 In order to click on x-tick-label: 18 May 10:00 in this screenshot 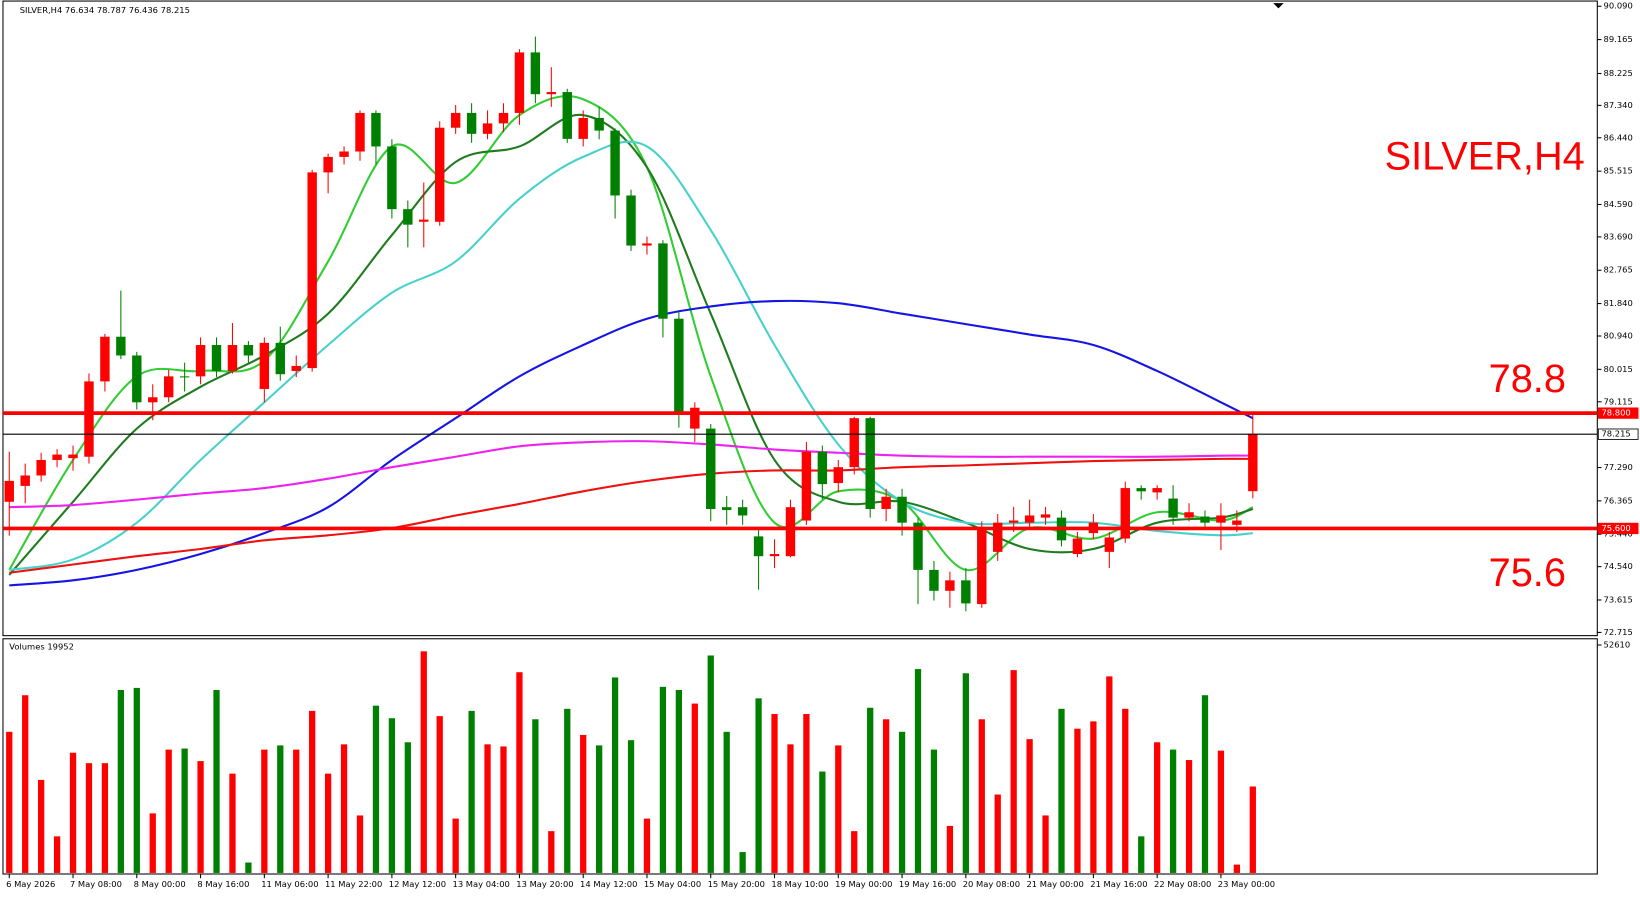, I will do `click(799, 884)`.